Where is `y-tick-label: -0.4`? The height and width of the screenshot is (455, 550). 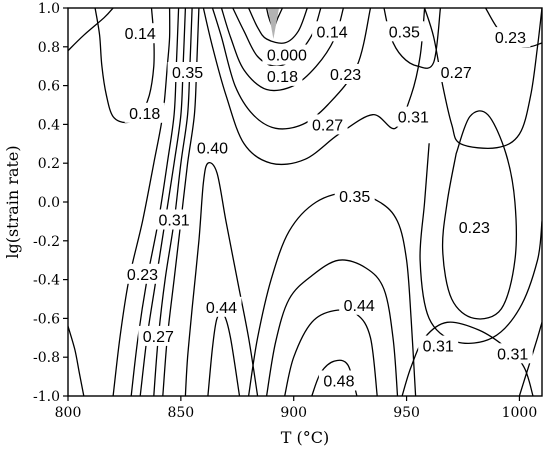 y-tick-label: -0.4 is located at coordinates (46, 281).